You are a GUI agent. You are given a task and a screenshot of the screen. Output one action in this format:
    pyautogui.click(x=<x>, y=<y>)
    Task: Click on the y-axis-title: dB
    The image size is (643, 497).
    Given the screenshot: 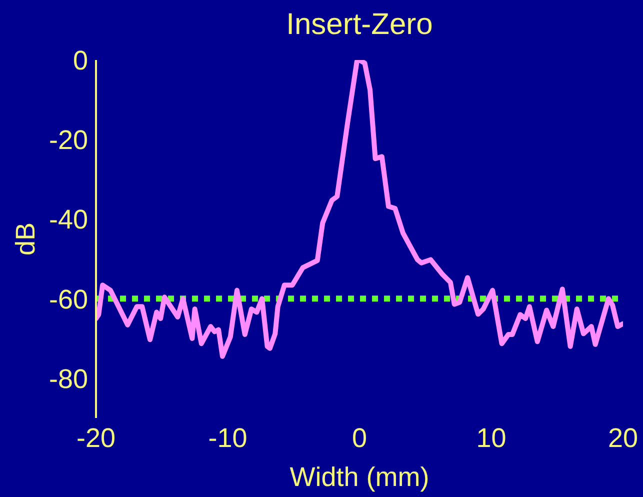 What is the action you would take?
    pyautogui.click(x=26, y=239)
    